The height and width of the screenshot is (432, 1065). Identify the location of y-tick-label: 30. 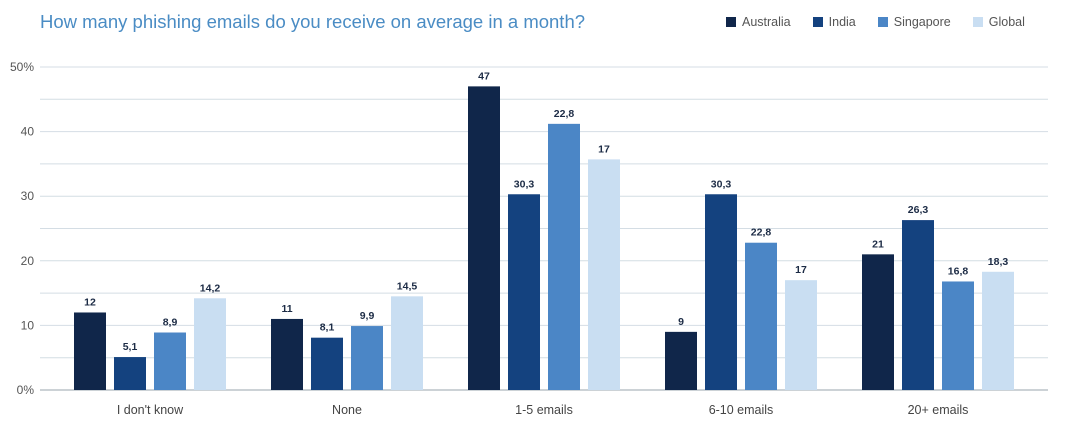
(28, 196).